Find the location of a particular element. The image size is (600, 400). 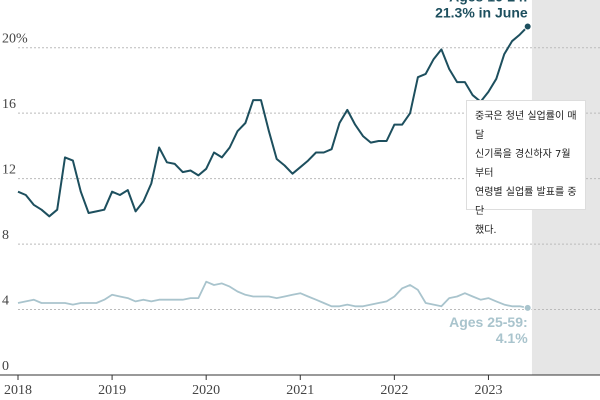

x-tick-label: 2022 is located at coordinates (394, 390).